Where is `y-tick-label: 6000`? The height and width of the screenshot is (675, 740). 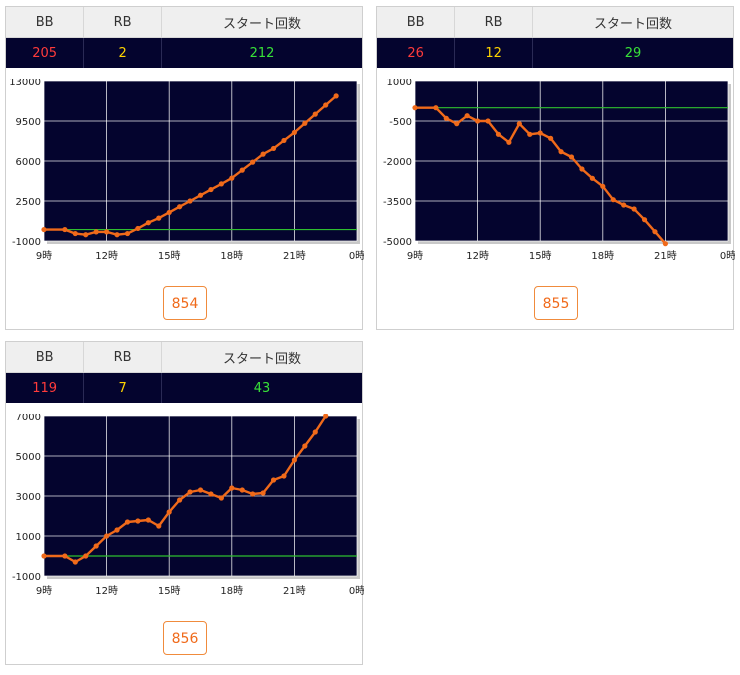
y-tick-label: 6000 is located at coordinates (28, 162).